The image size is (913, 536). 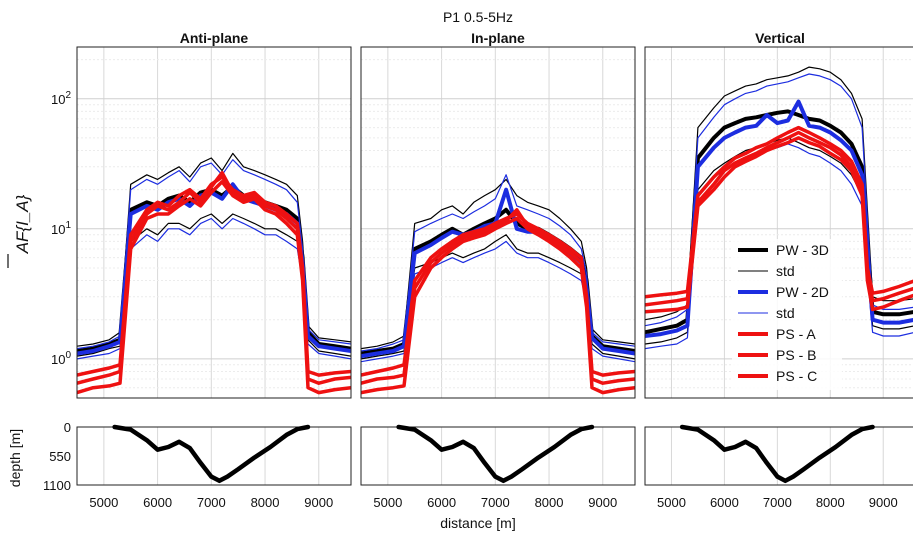 What do you see at coordinates (67, 427) in the screenshot?
I see `depth-tick-label: 0` at bounding box center [67, 427].